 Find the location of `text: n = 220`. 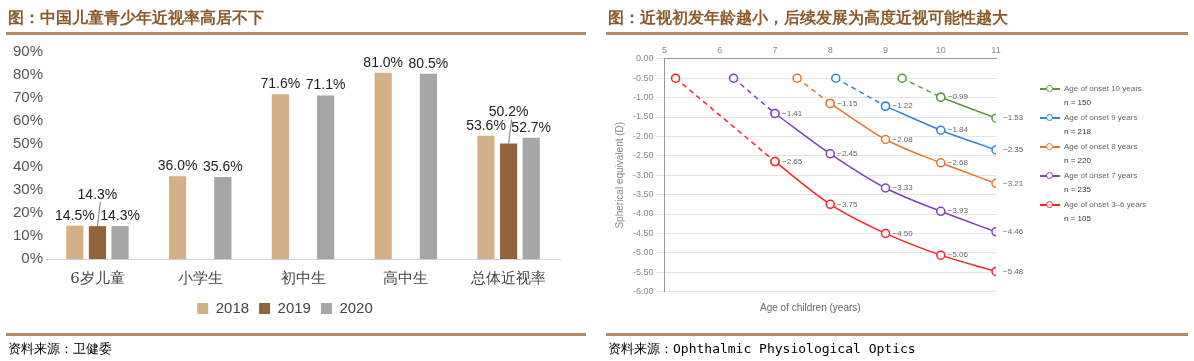

text: n = 220 is located at coordinates (1078, 160).